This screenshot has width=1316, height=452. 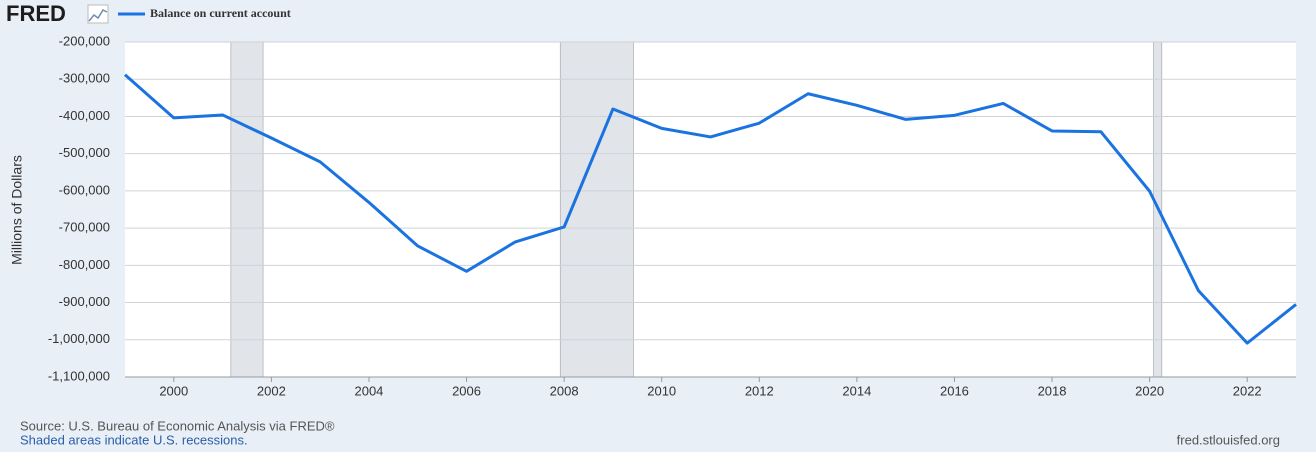 I want to click on x-tick-label: 2020, so click(x=1149, y=390).